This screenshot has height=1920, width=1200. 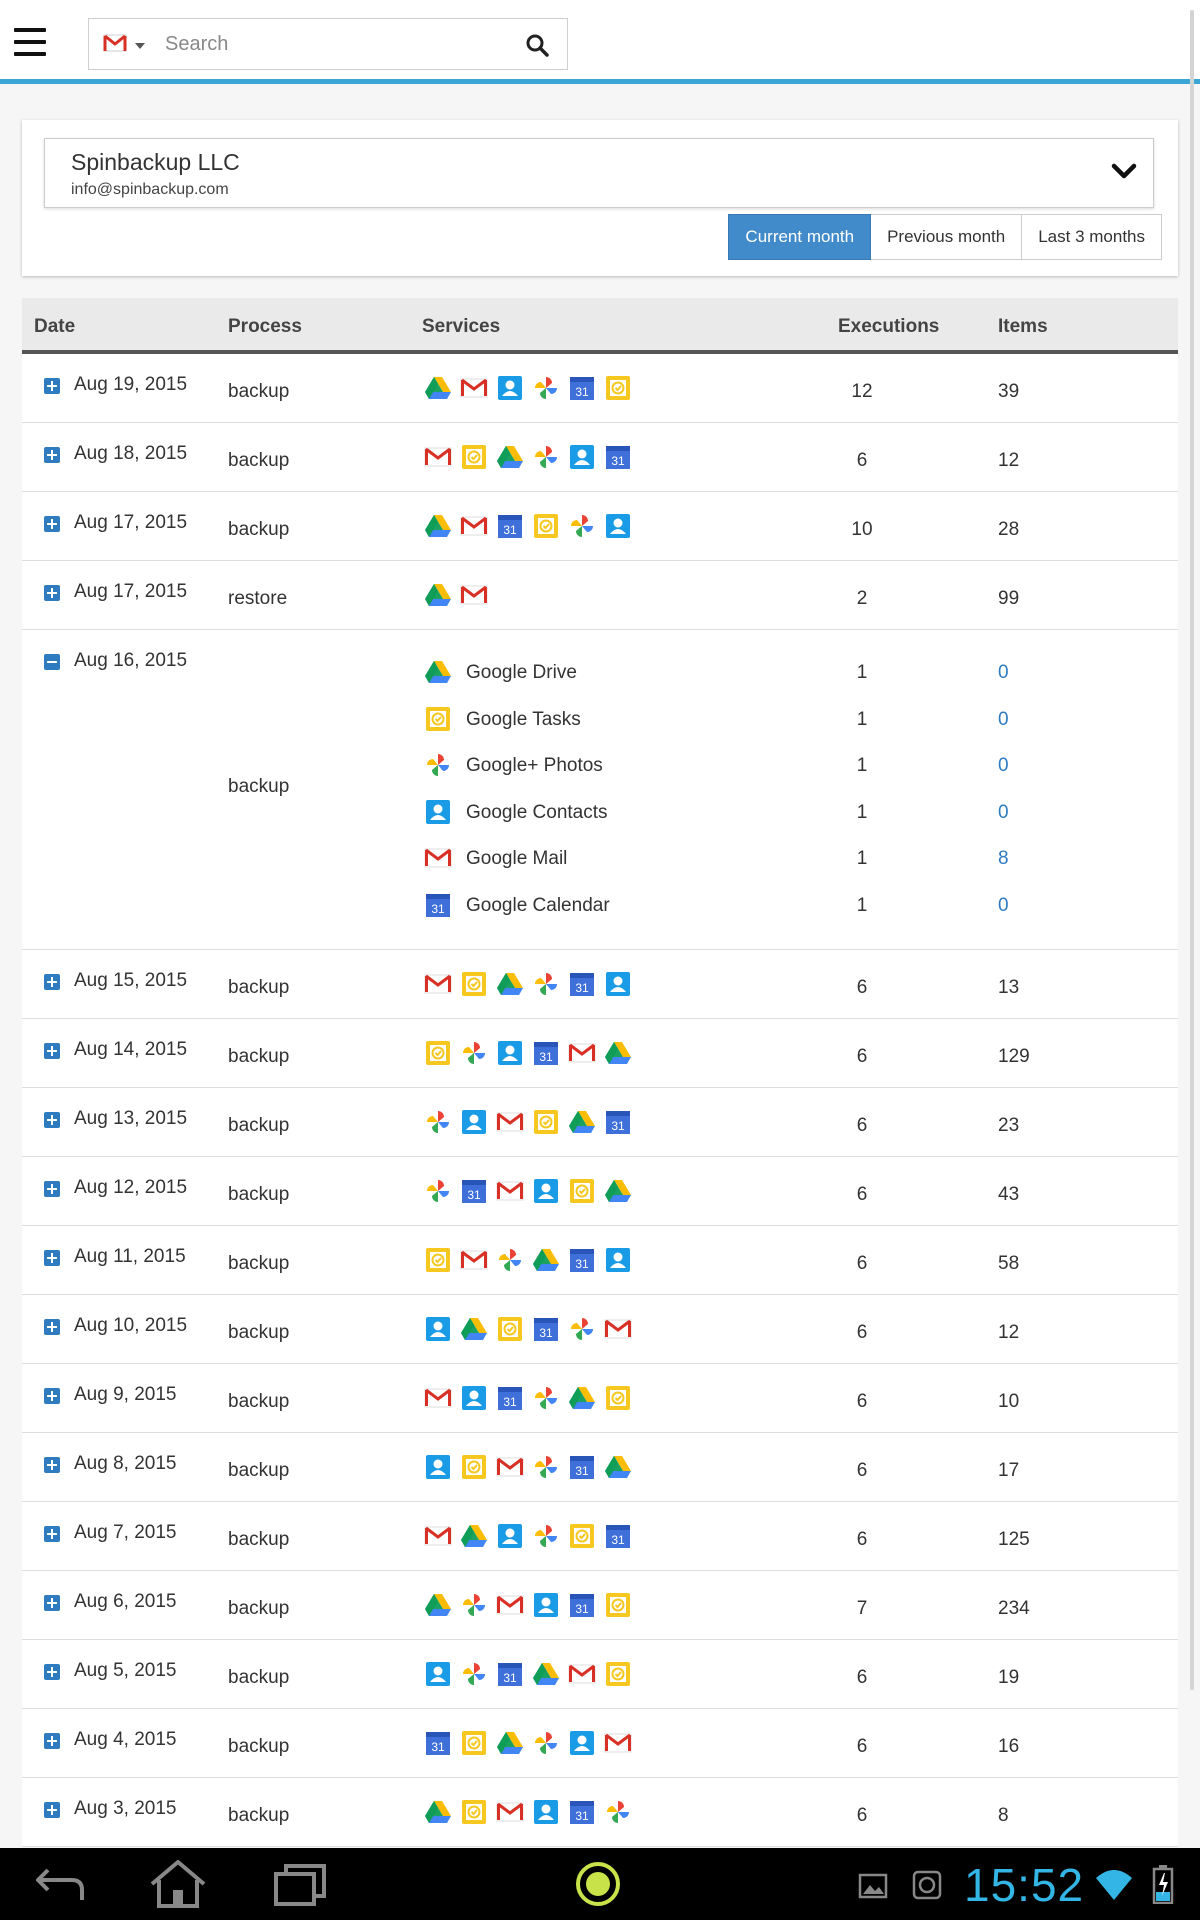 I want to click on home-icon, so click(x=178, y=1884).